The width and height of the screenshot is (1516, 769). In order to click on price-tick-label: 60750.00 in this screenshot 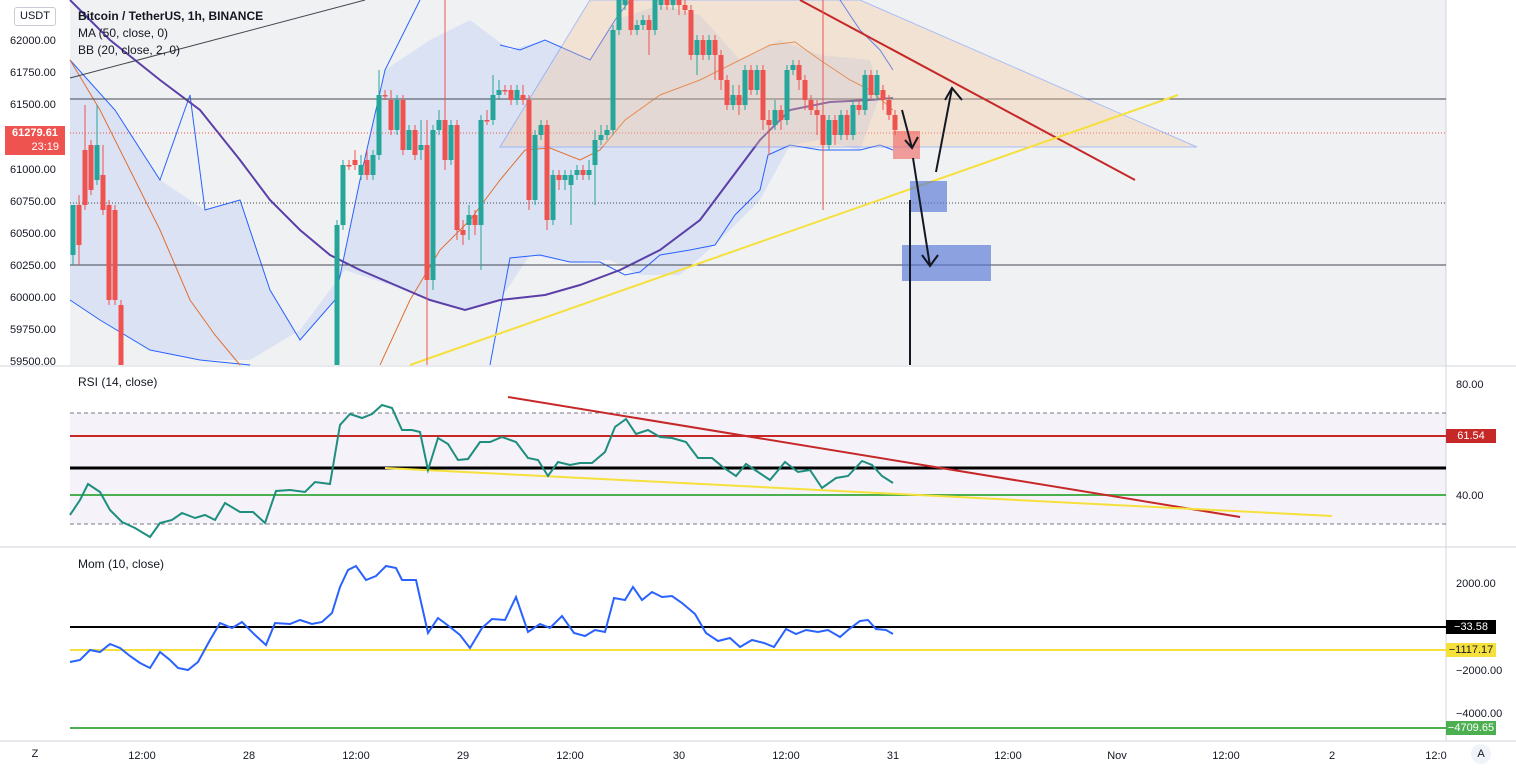, I will do `click(33, 202)`.